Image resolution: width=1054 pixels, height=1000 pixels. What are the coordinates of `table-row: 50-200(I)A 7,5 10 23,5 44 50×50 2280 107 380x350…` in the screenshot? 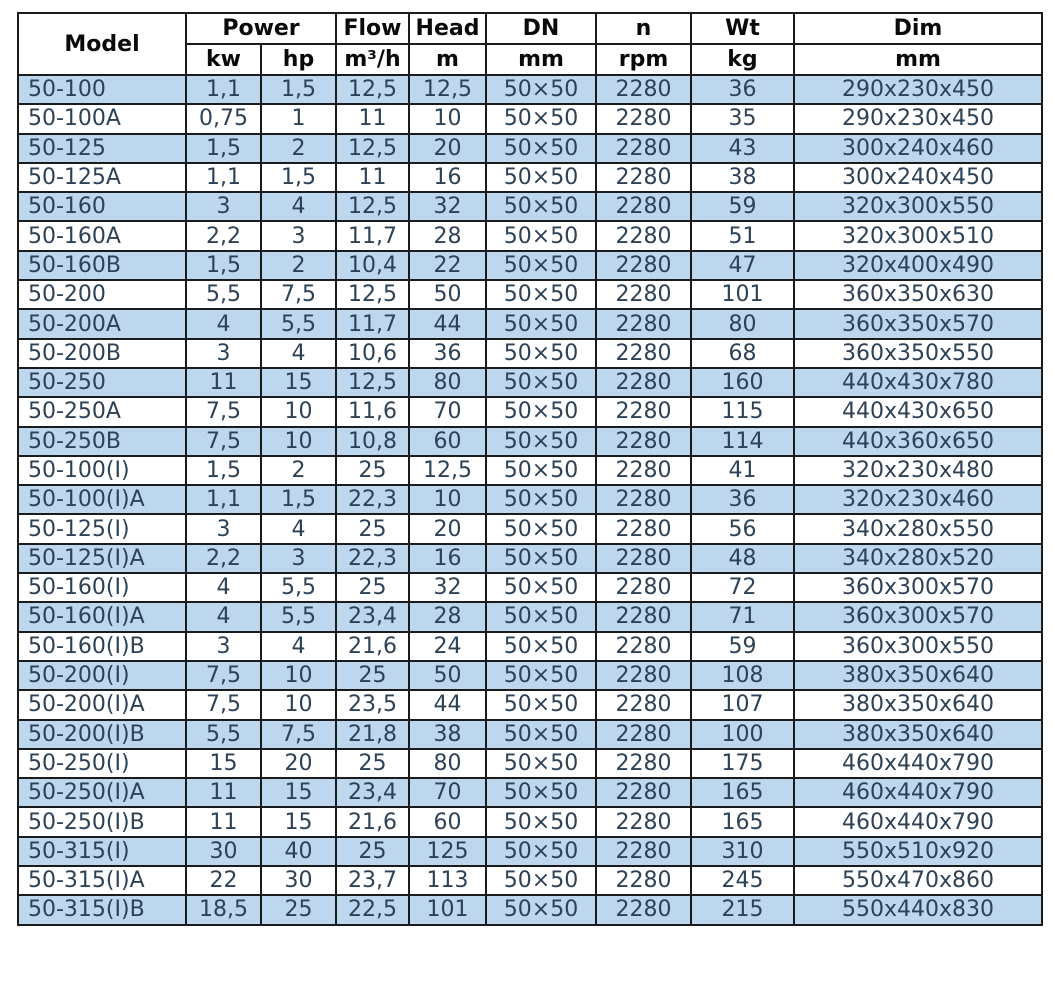 It's located at (530, 705).